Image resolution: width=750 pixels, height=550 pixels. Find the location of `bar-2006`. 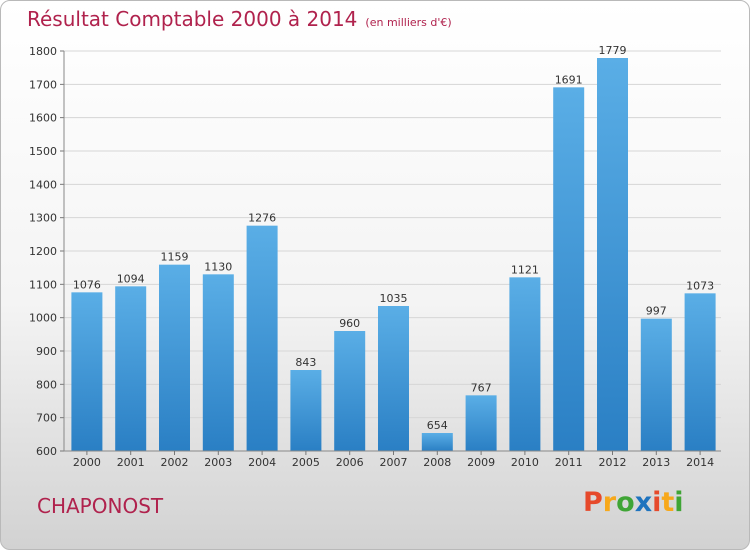

bar-2006 is located at coordinates (350, 391).